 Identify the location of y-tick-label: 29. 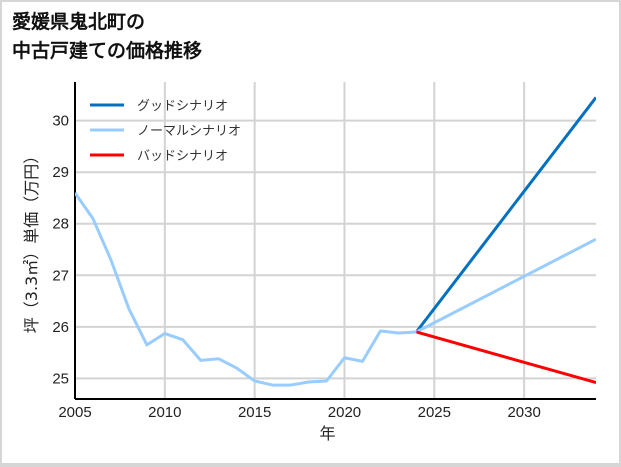
(60, 172).